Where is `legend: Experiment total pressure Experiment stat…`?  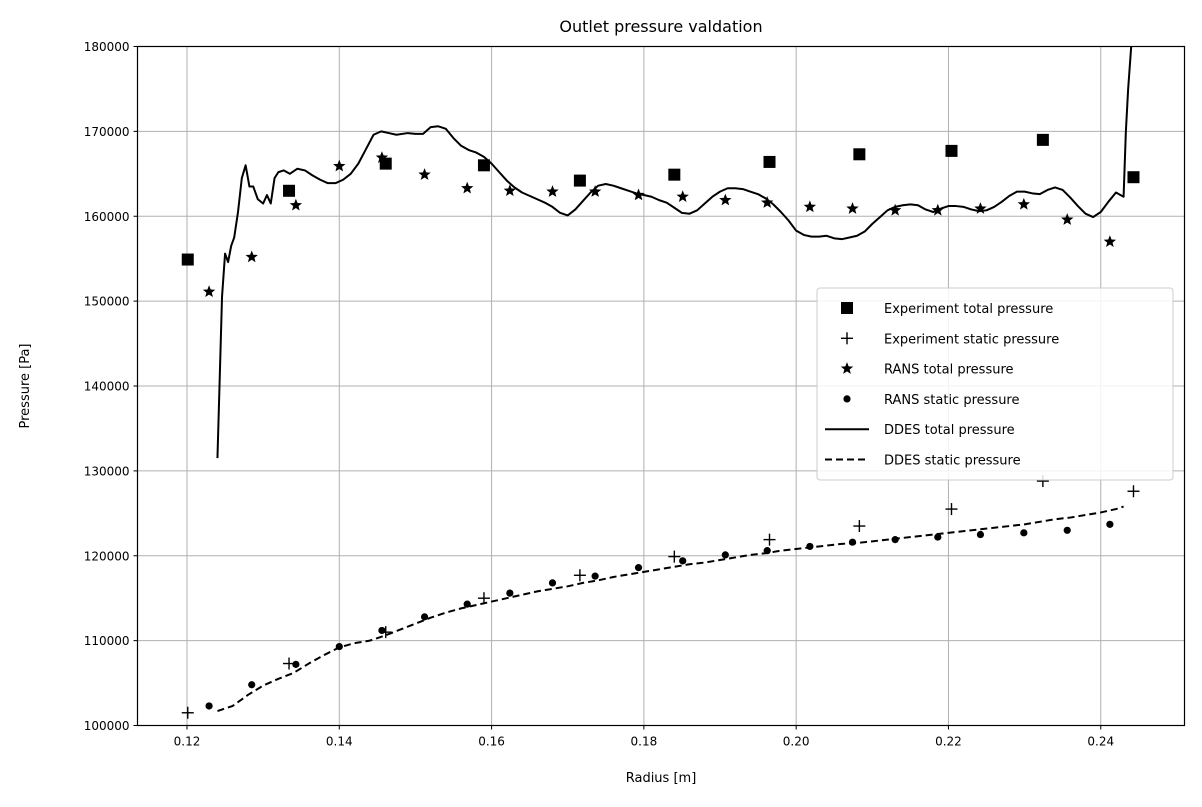
legend: Experiment total pressure Experiment stat… is located at coordinates (995, 384).